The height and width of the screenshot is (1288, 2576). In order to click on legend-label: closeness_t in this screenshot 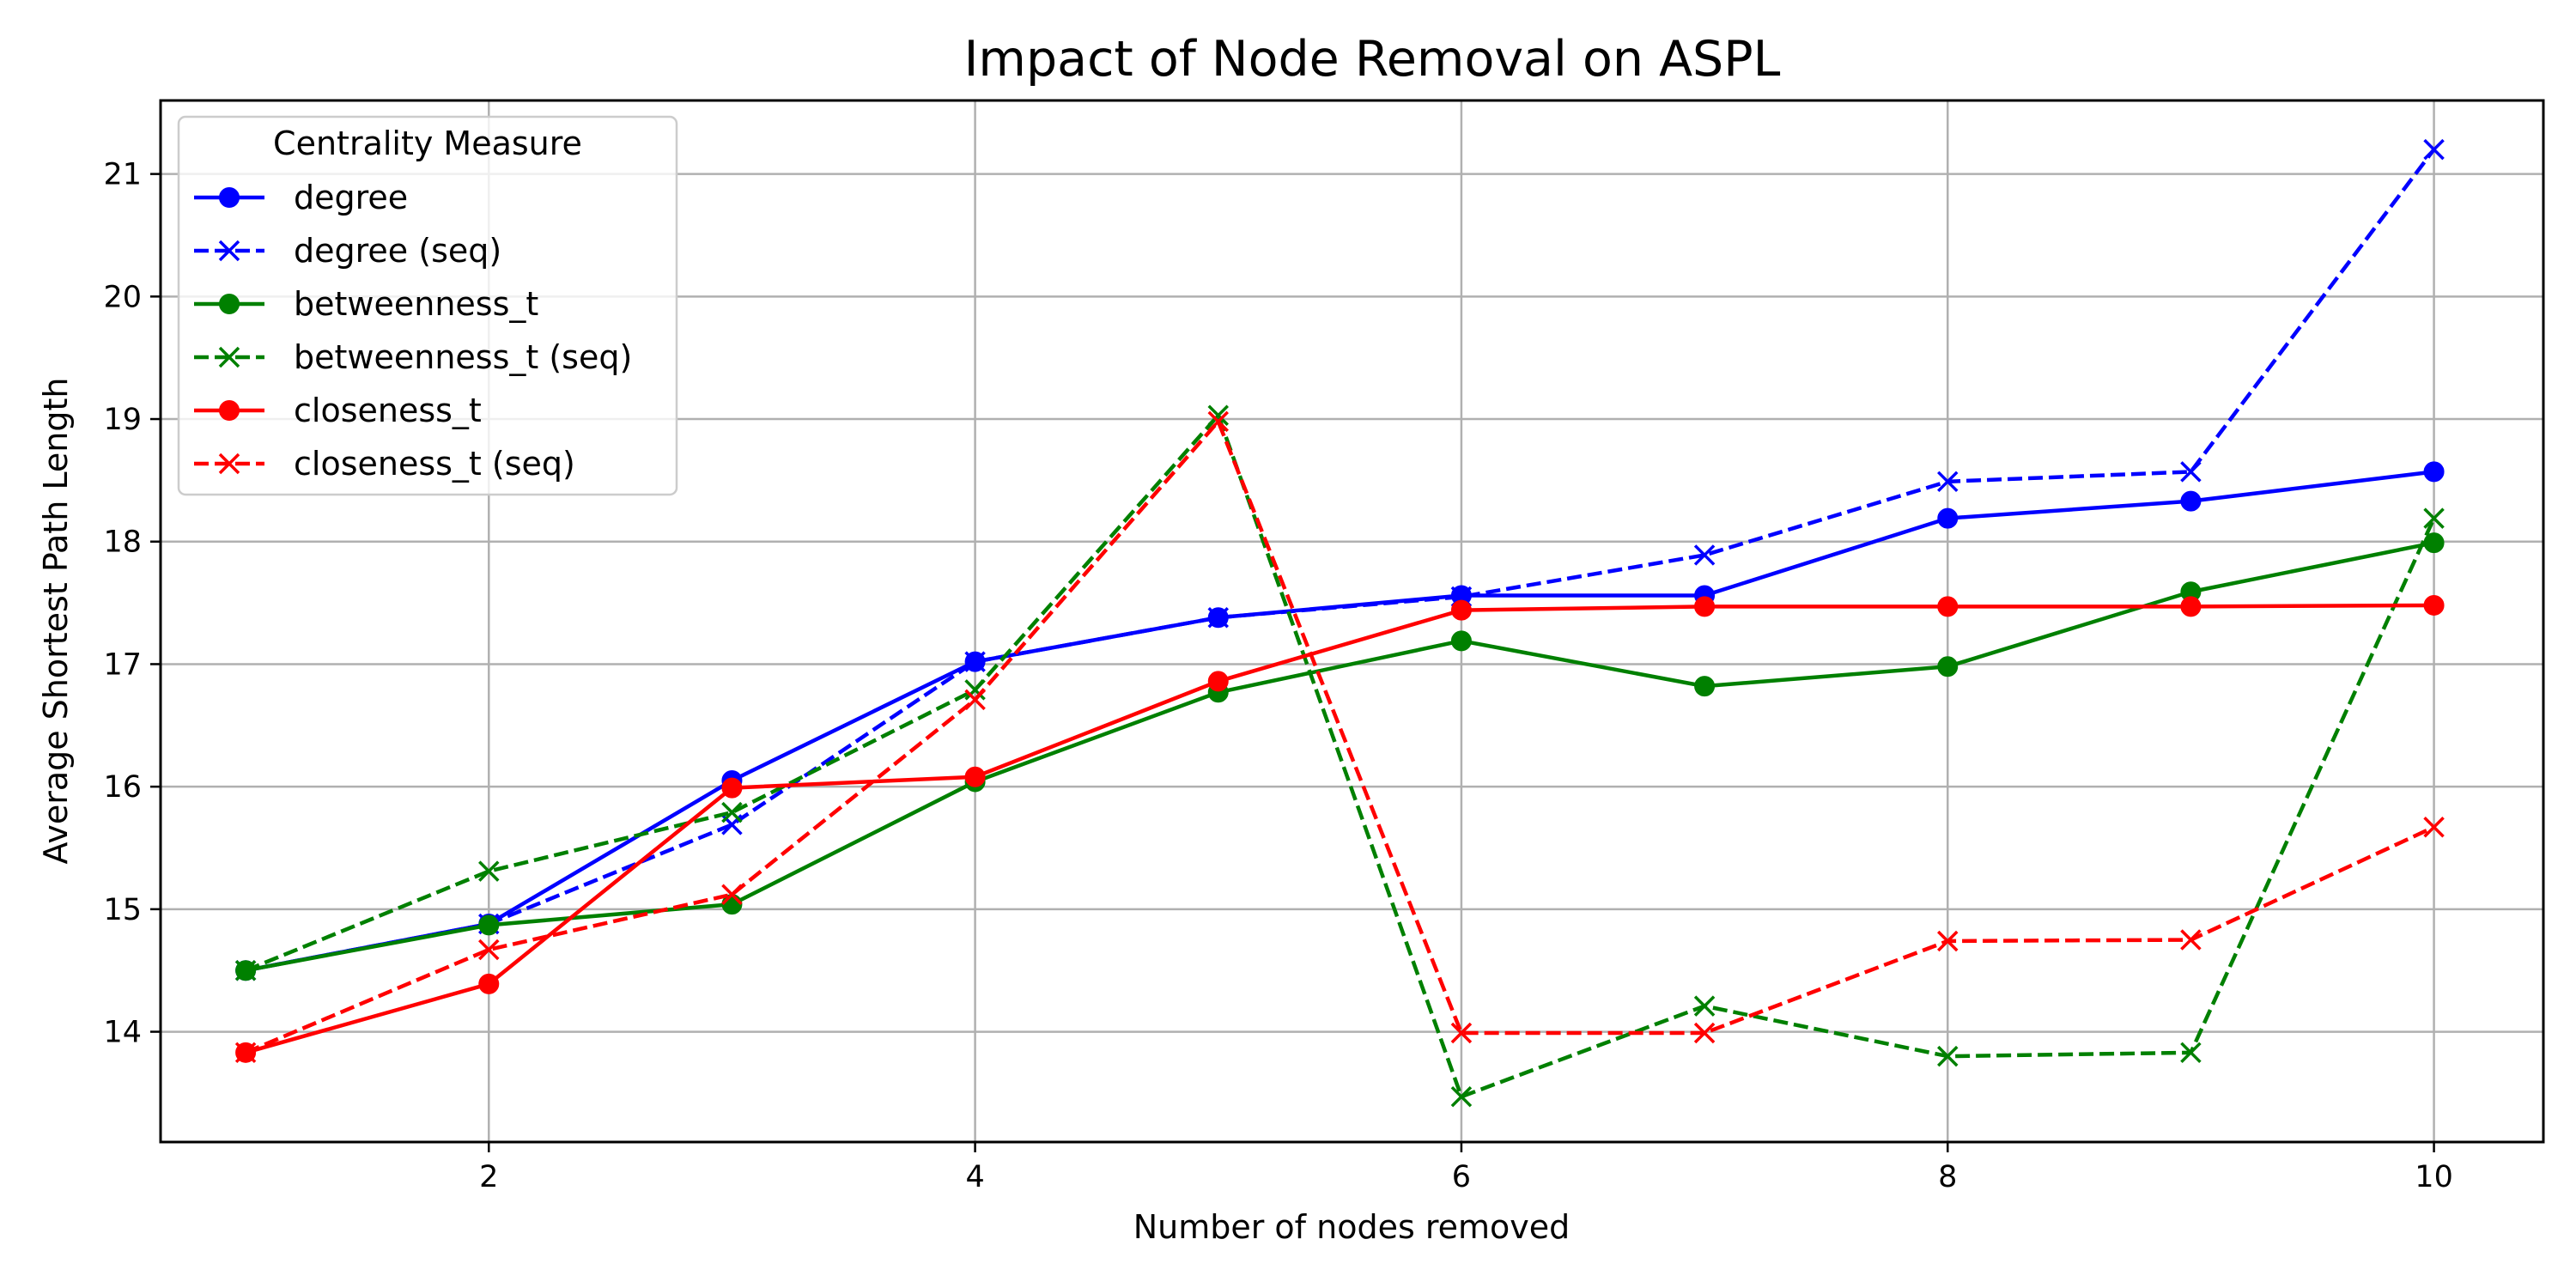, I will do `click(388, 410)`.